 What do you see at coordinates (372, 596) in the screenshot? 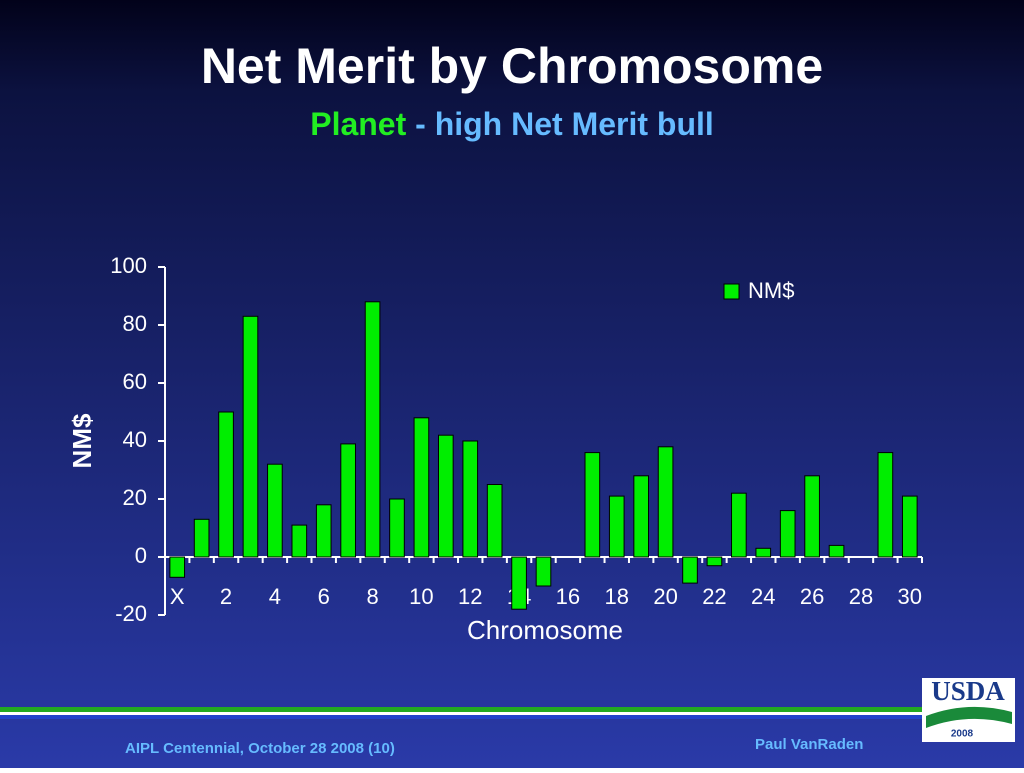
I see `x-tick-label: 8` at bounding box center [372, 596].